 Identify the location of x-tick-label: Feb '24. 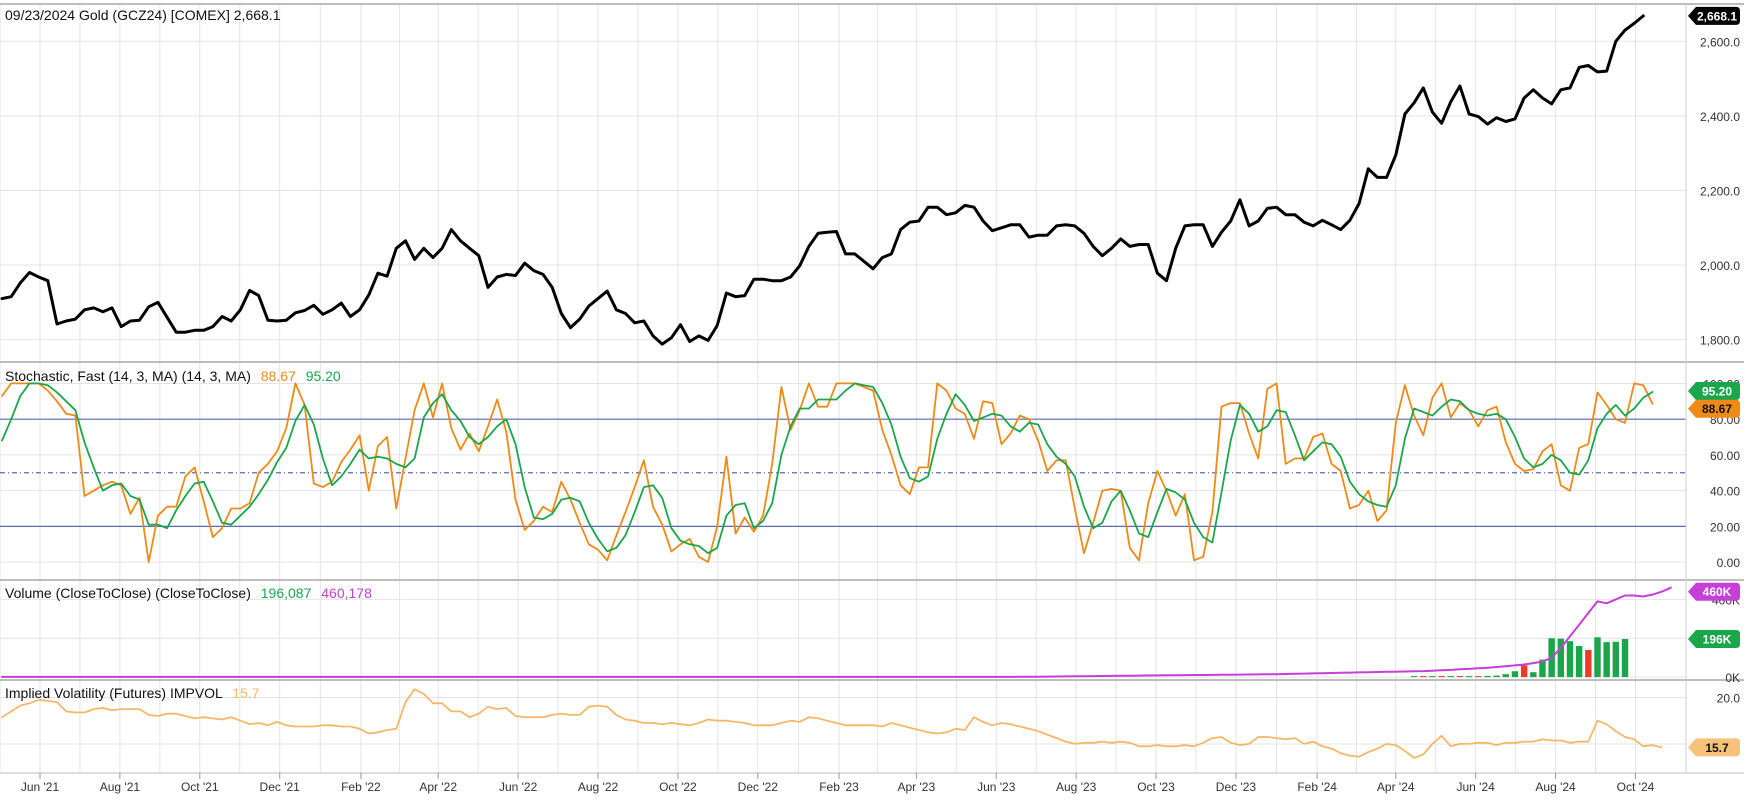
(1317, 787).